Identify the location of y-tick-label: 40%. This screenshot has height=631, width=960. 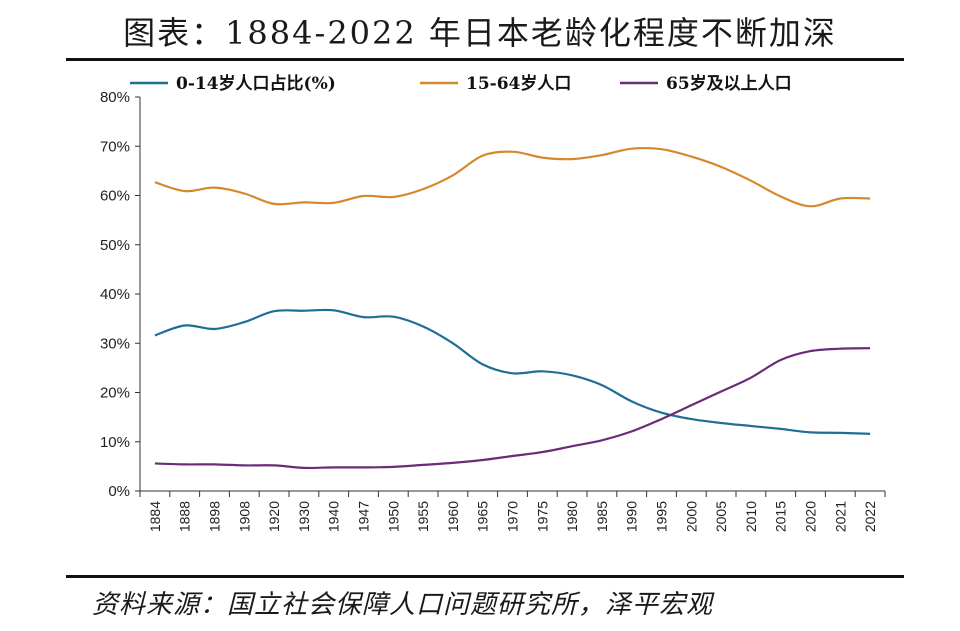
(115, 294).